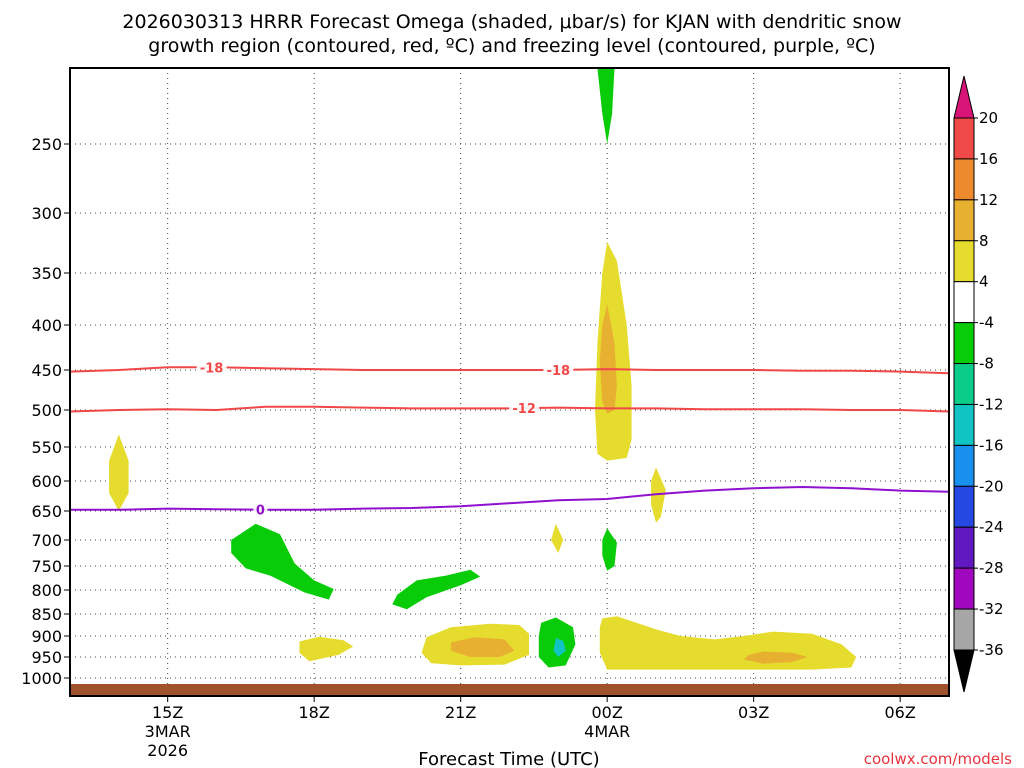 Image resolution: width=1024 pixels, height=768 pixels. What do you see at coordinates (964, 671) in the screenshot?
I see `colorbar-arrow-bottom` at bounding box center [964, 671].